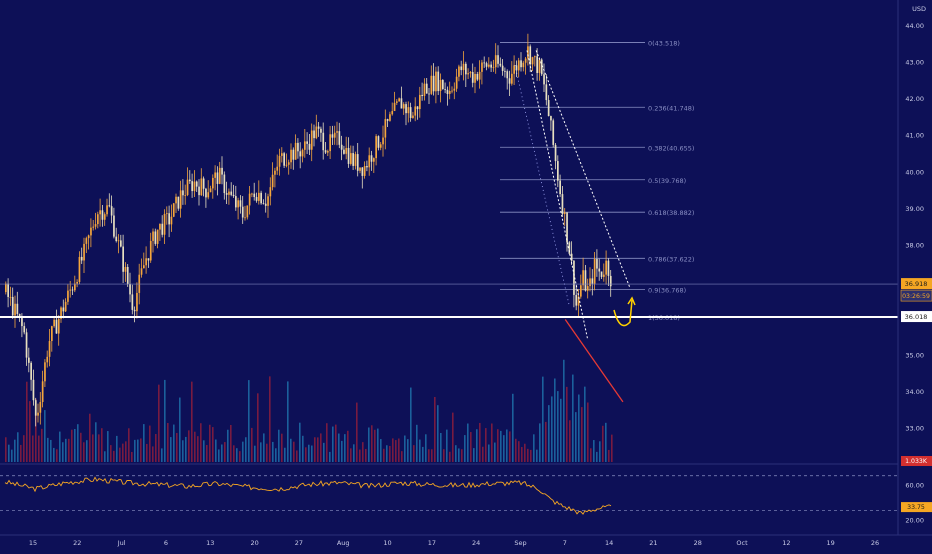 The height and width of the screenshot is (554, 932). Describe the element at coordinates (914, 429) in the screenshot. I see `y-tick-label: 33.00` at that location.